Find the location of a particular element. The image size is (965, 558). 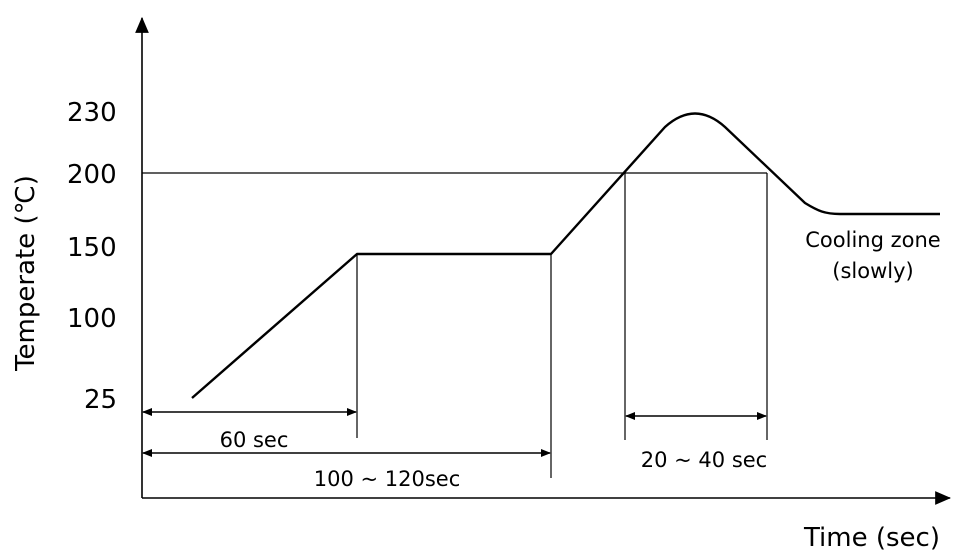

y-axis-title: Temperate (℃) is located at coordinates (26, 273).